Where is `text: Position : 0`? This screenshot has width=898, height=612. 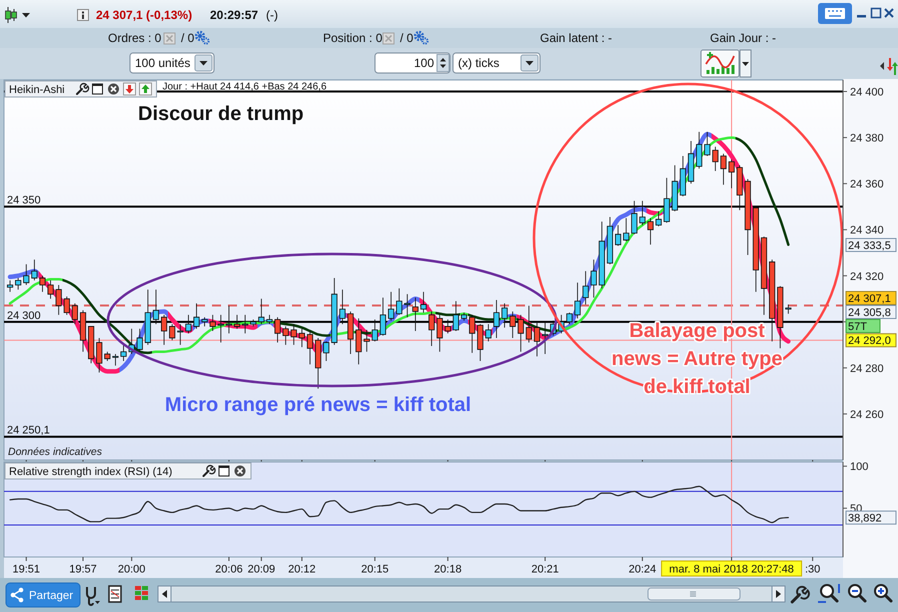
text: Position : 0 is located at coordinates (353, 38).